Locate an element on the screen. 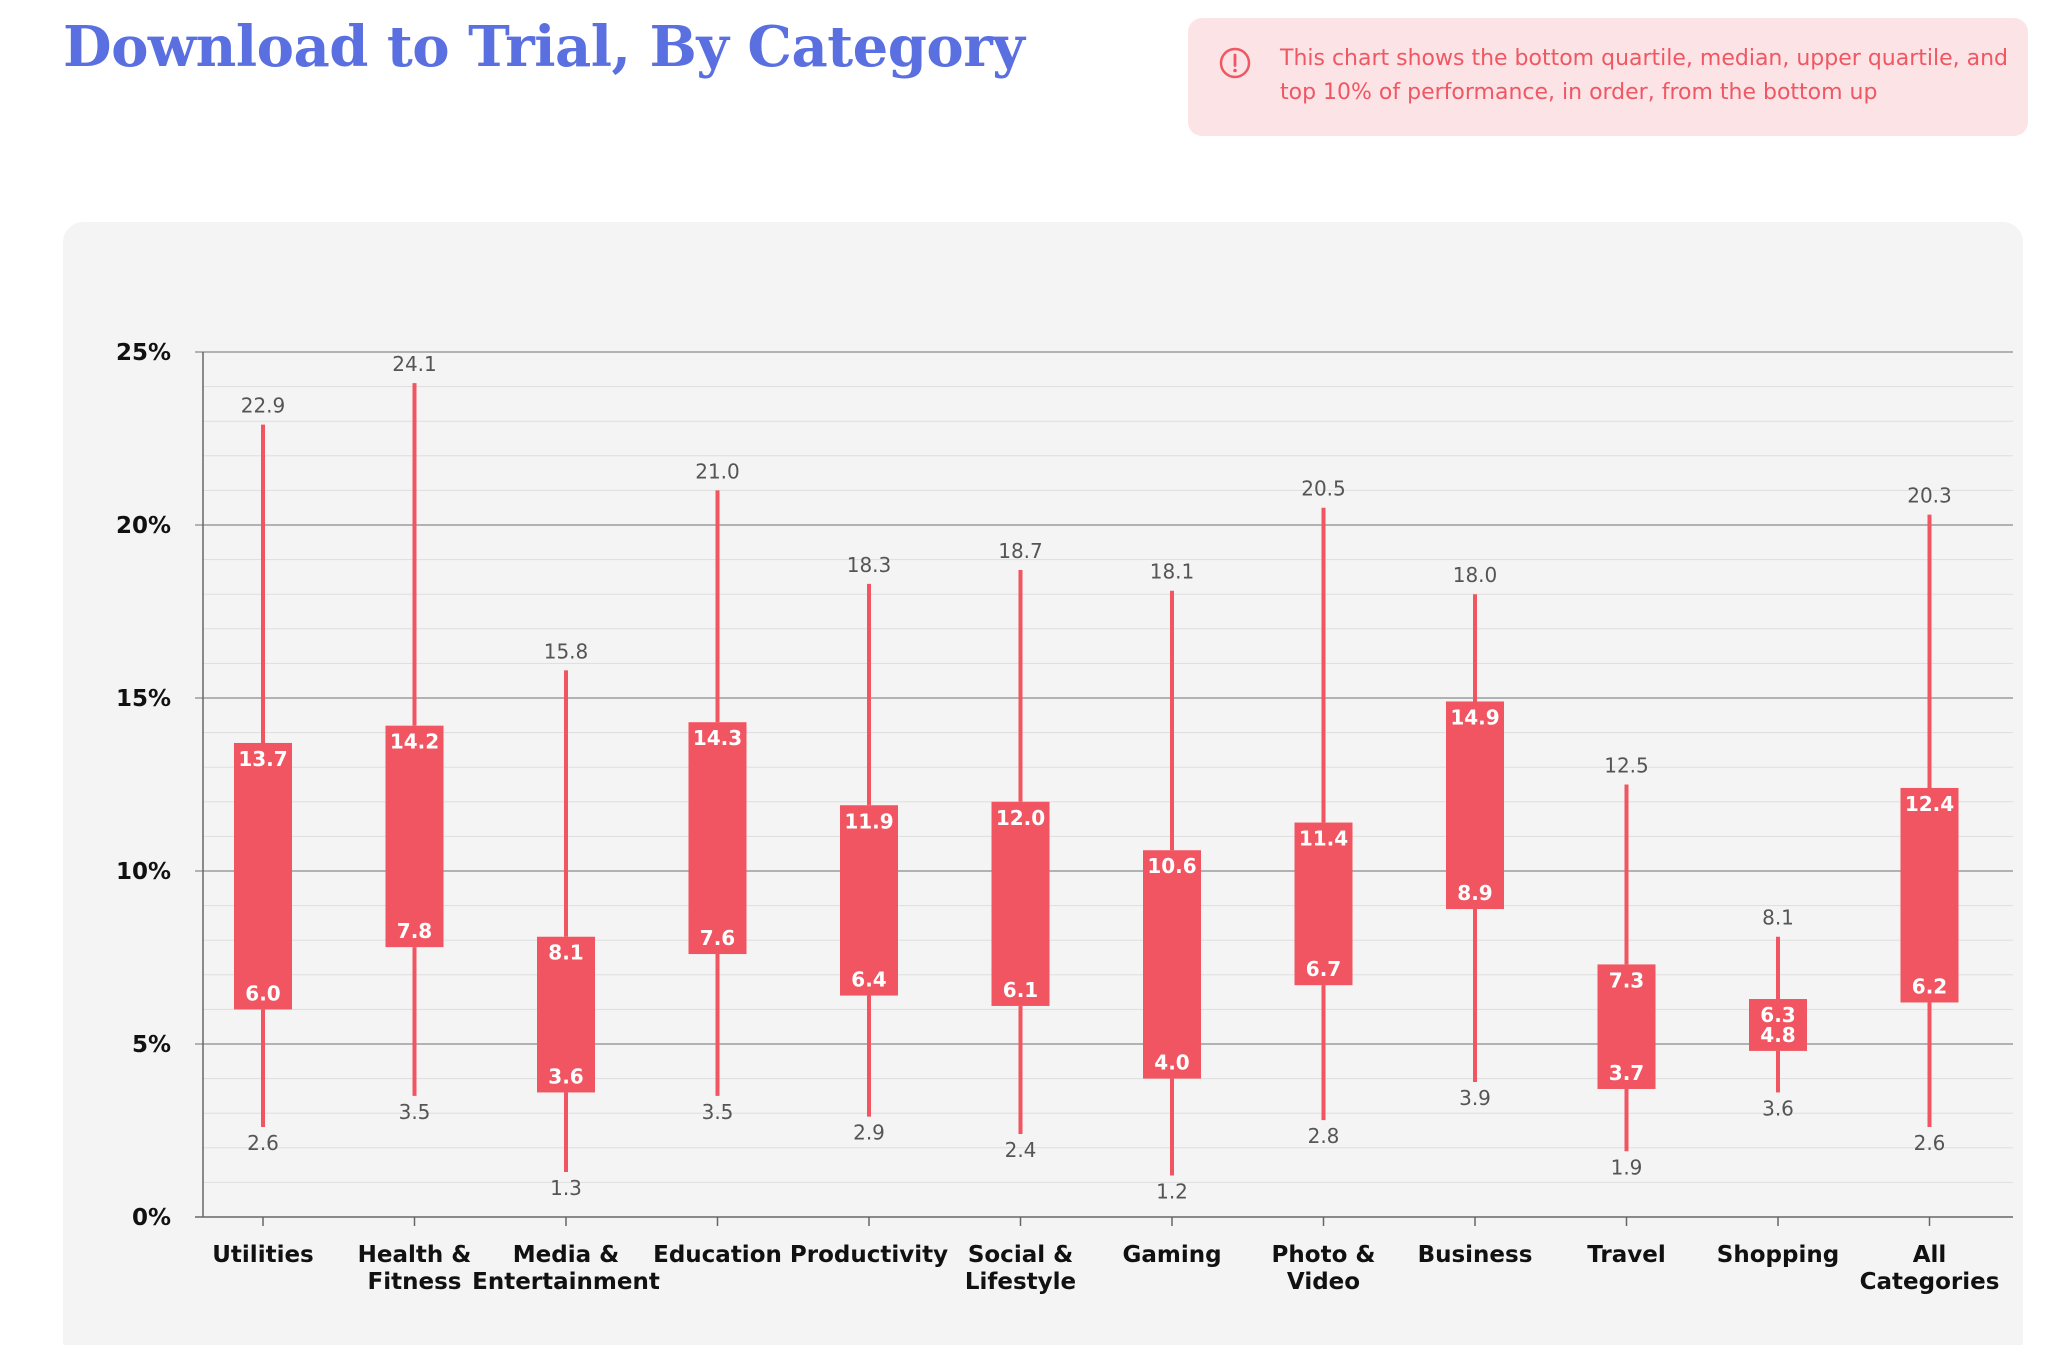 The image size is (2048, 1345). alert-circle-icon is located at coordinates (1235, 63).